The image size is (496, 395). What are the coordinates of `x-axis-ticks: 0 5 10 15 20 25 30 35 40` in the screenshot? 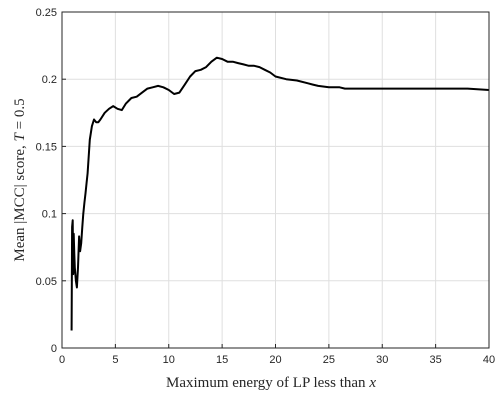 It's located at (277, 355).